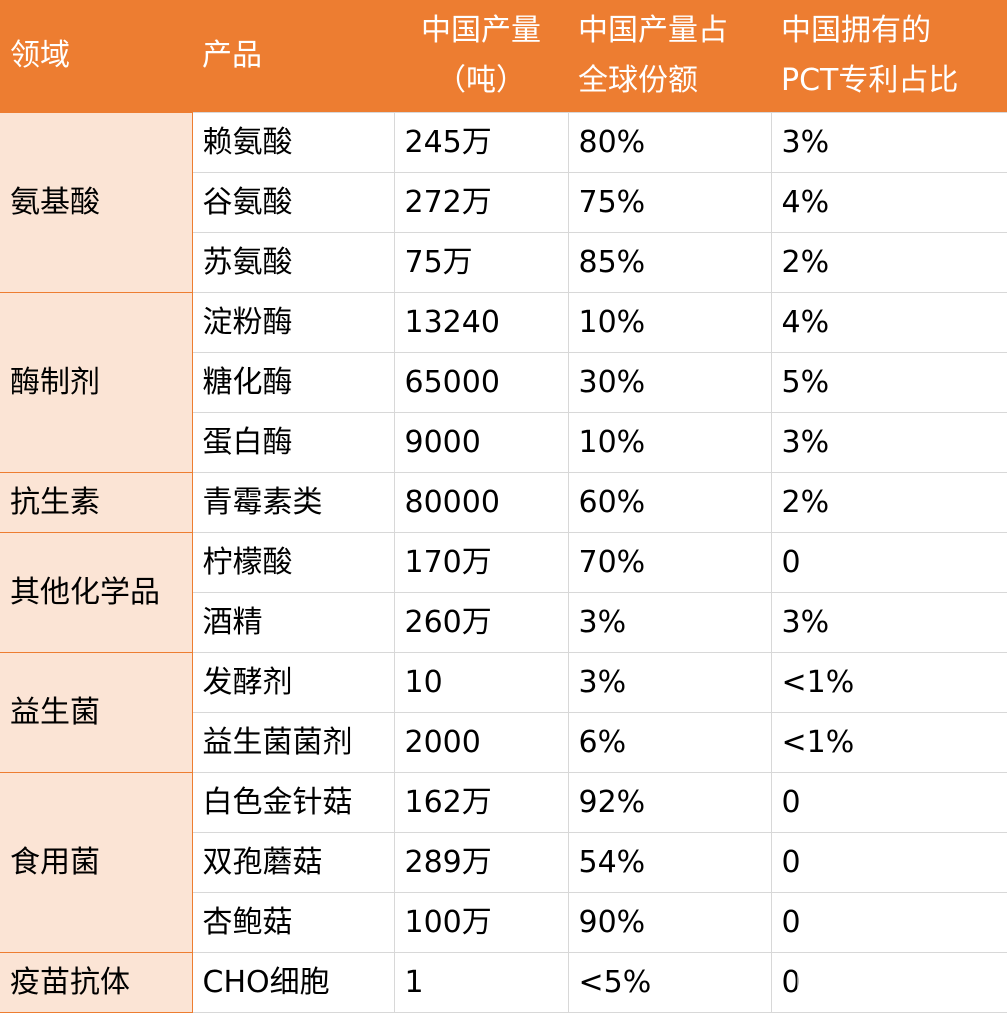 The image size is (1007, 1013). I want to click on header-output-line1: 中国产量, so click(481, 30).